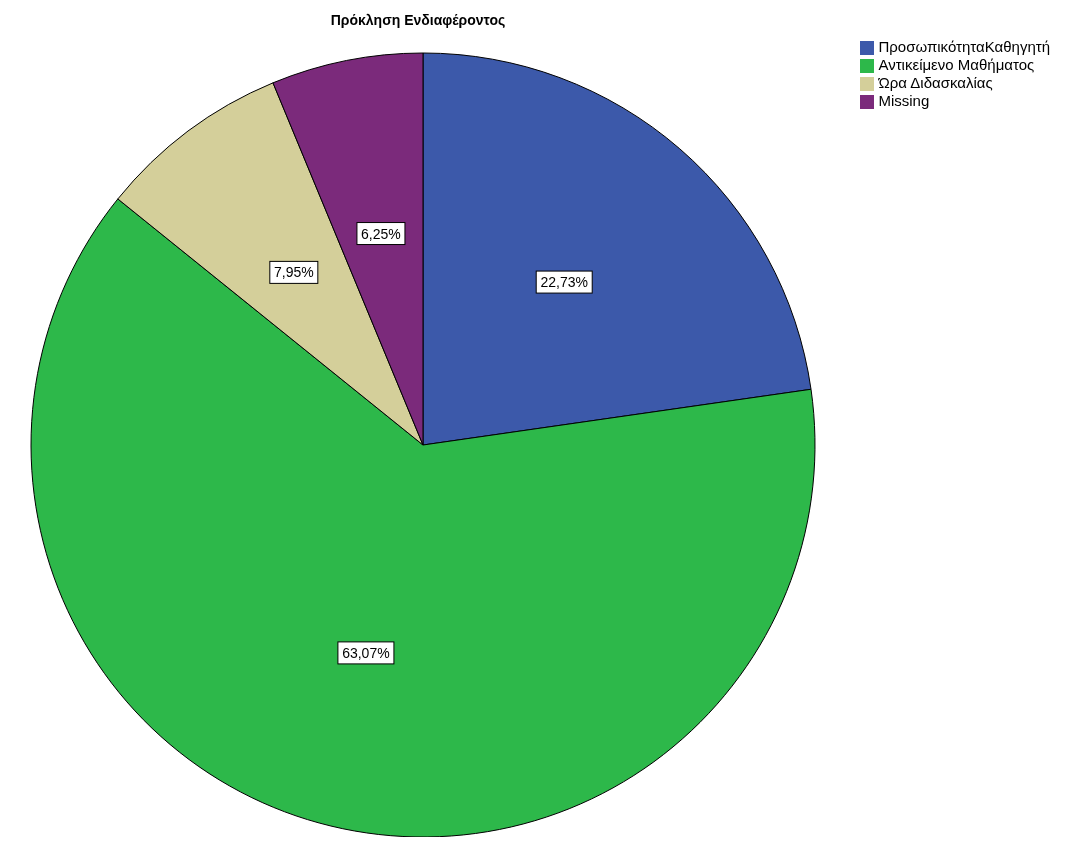  I want to click on legend-label: Αντικείμενο Μαθήματος, so click(956, 64).